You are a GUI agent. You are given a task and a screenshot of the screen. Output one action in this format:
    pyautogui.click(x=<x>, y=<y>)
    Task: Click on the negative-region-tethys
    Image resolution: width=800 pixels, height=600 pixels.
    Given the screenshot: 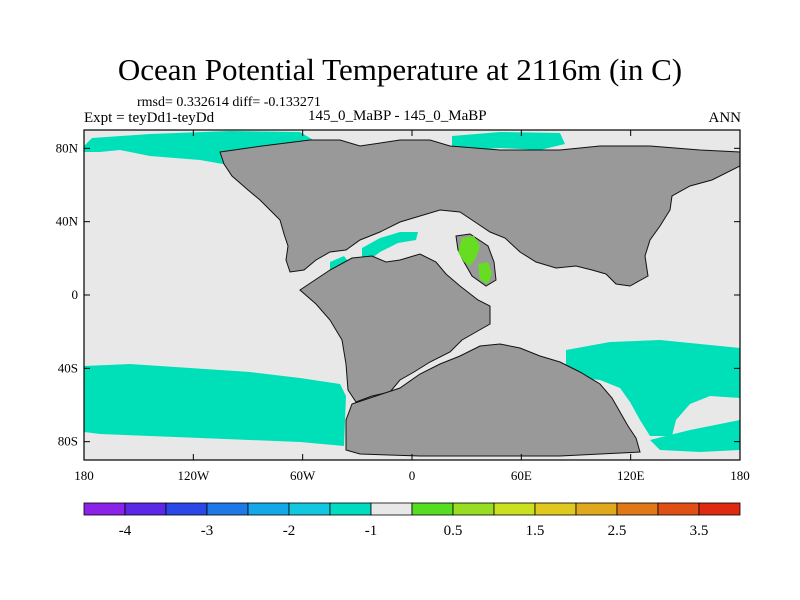 What is the action you would take?
    pyautogui.click(x=390, y=245)
    